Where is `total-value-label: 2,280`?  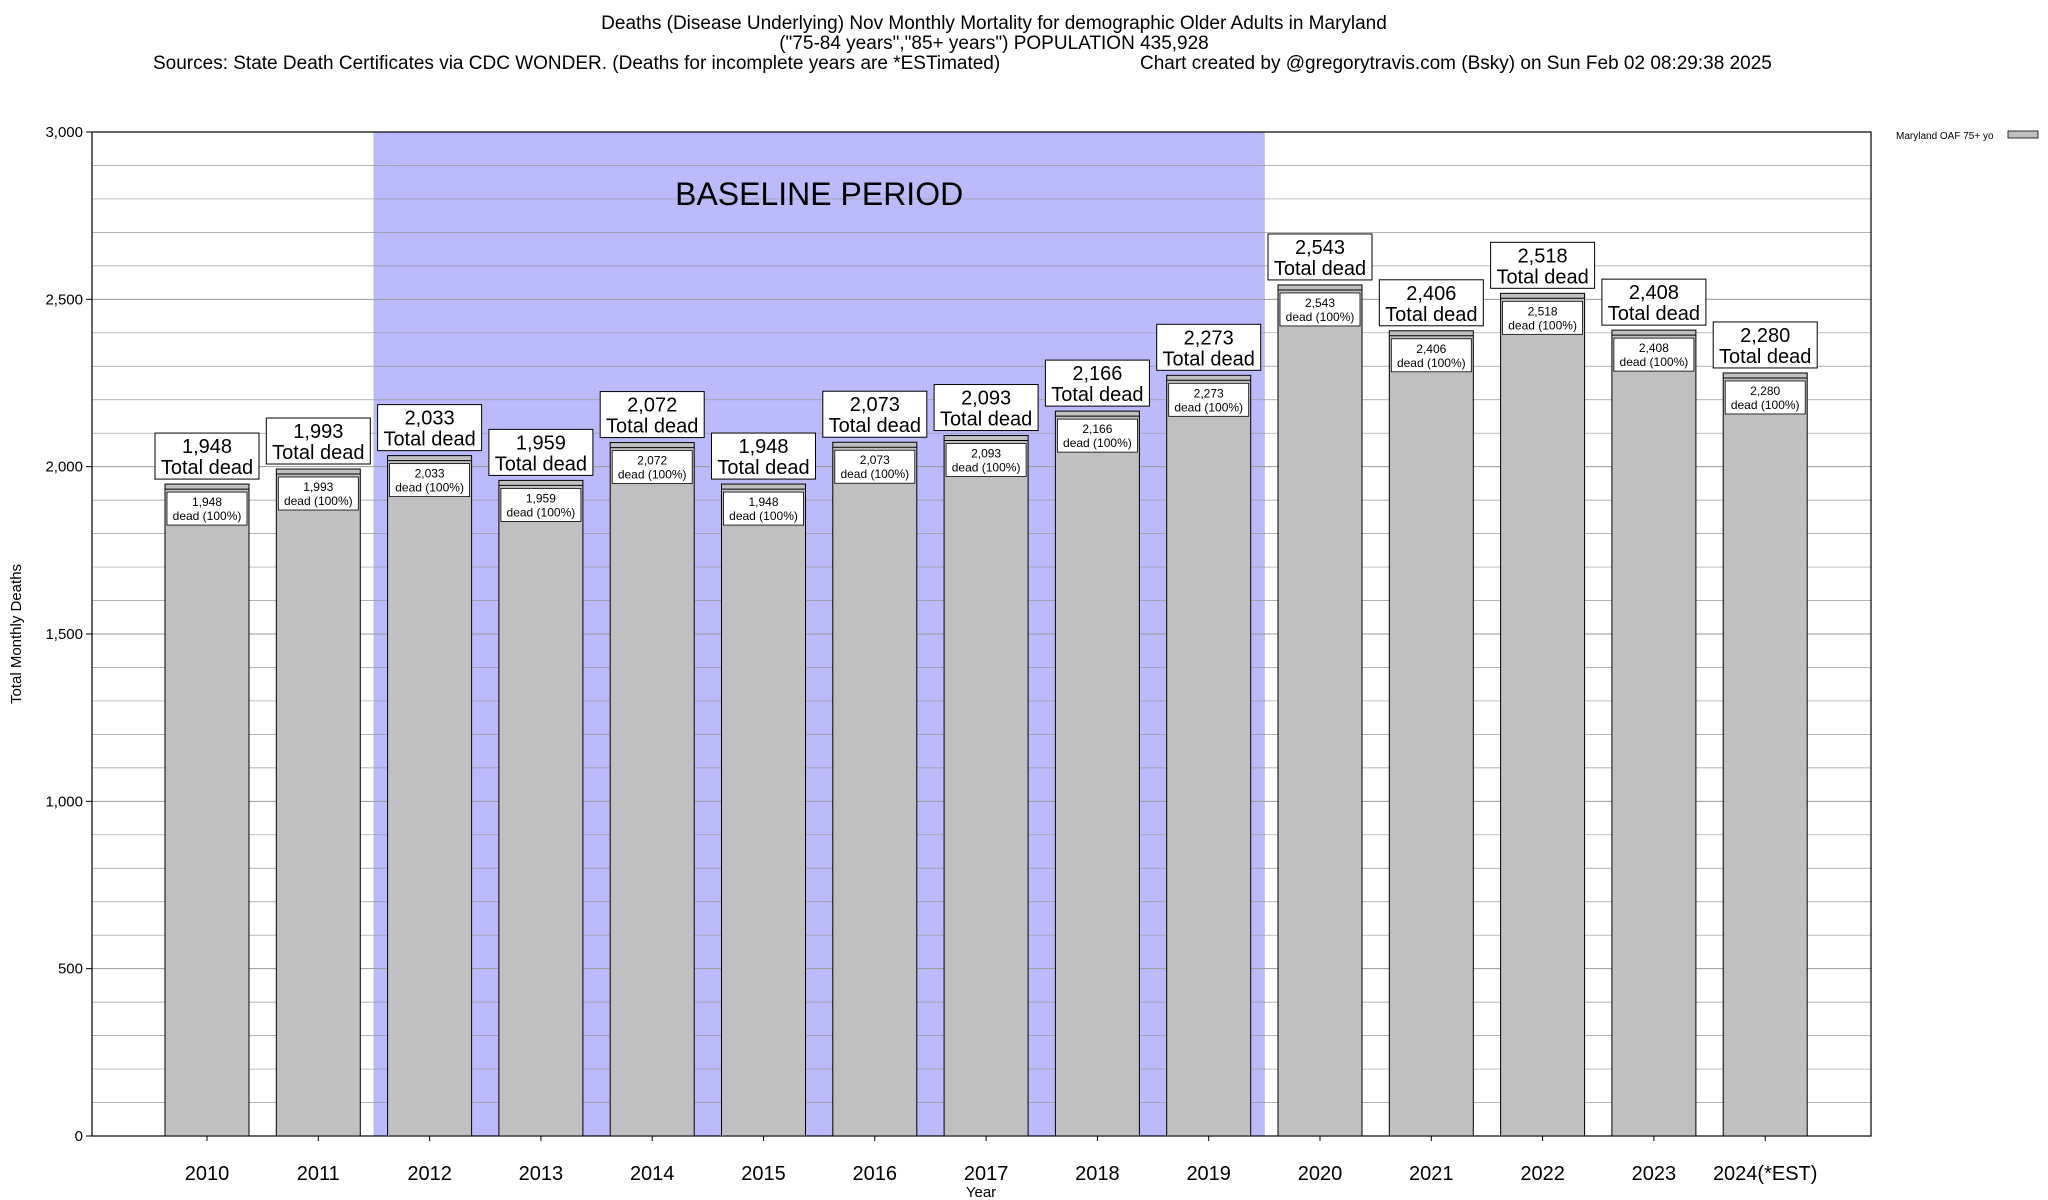
total-value-label: 2,280 is located at coordinates (1765, 336).